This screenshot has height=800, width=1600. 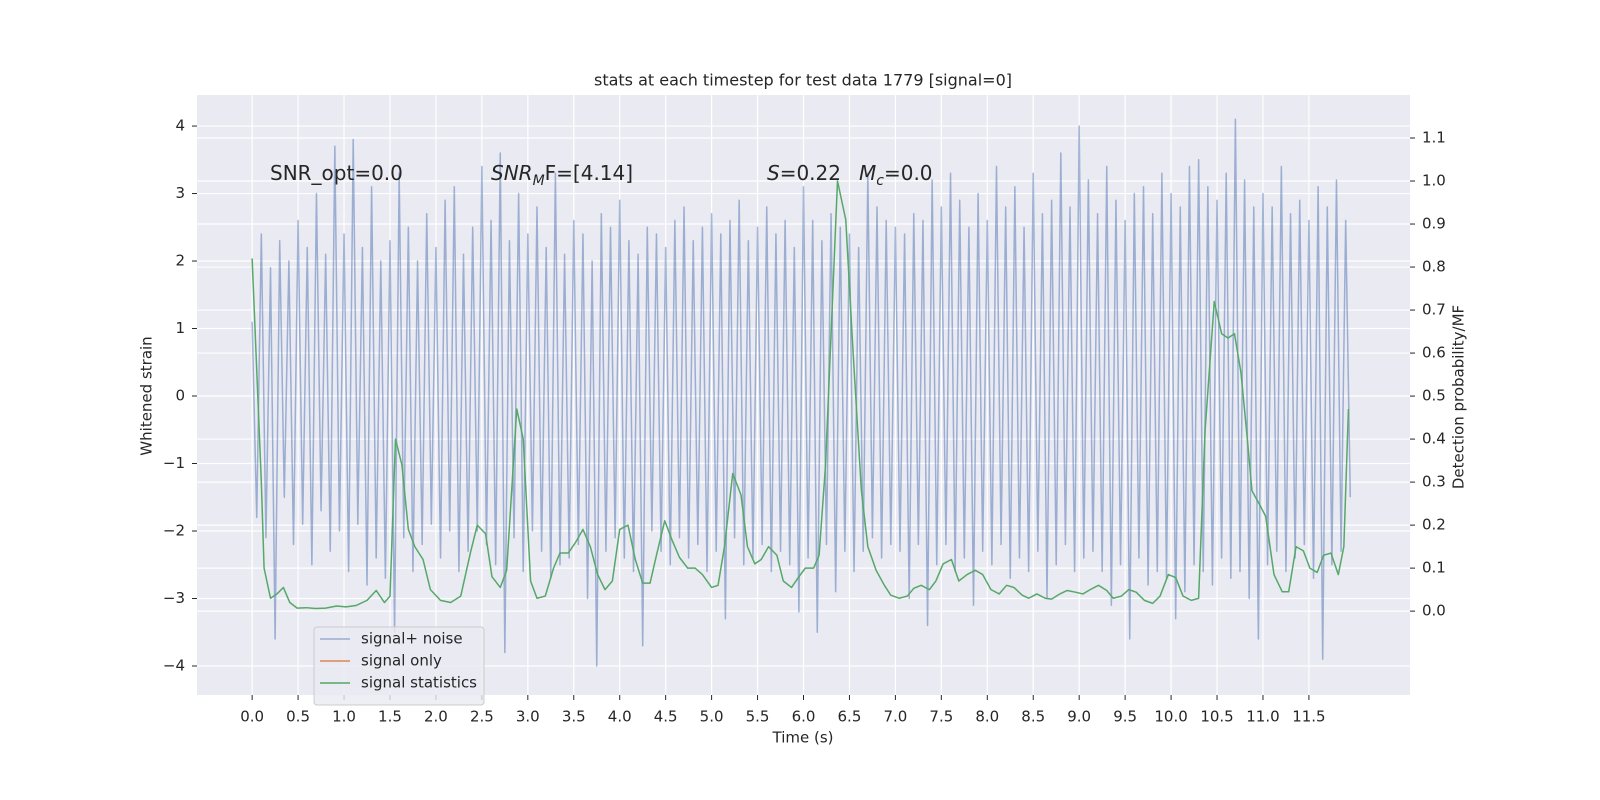 I want to click on annotation: SNR_opt=0.0, so click(x=336, y=173).